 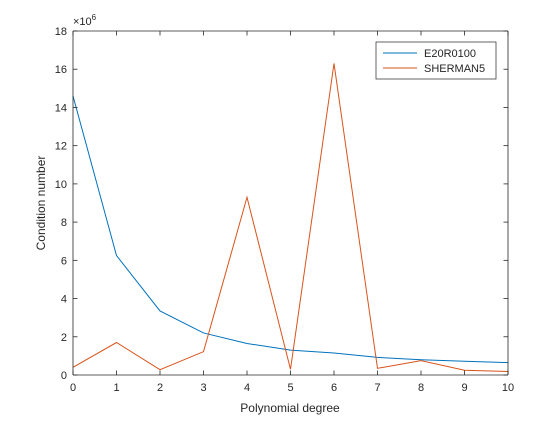 What do you see at coordinates (82, 22) in the screenshot?
I see `y-multiplier-base: ×10` at bounding box center [82, 22].